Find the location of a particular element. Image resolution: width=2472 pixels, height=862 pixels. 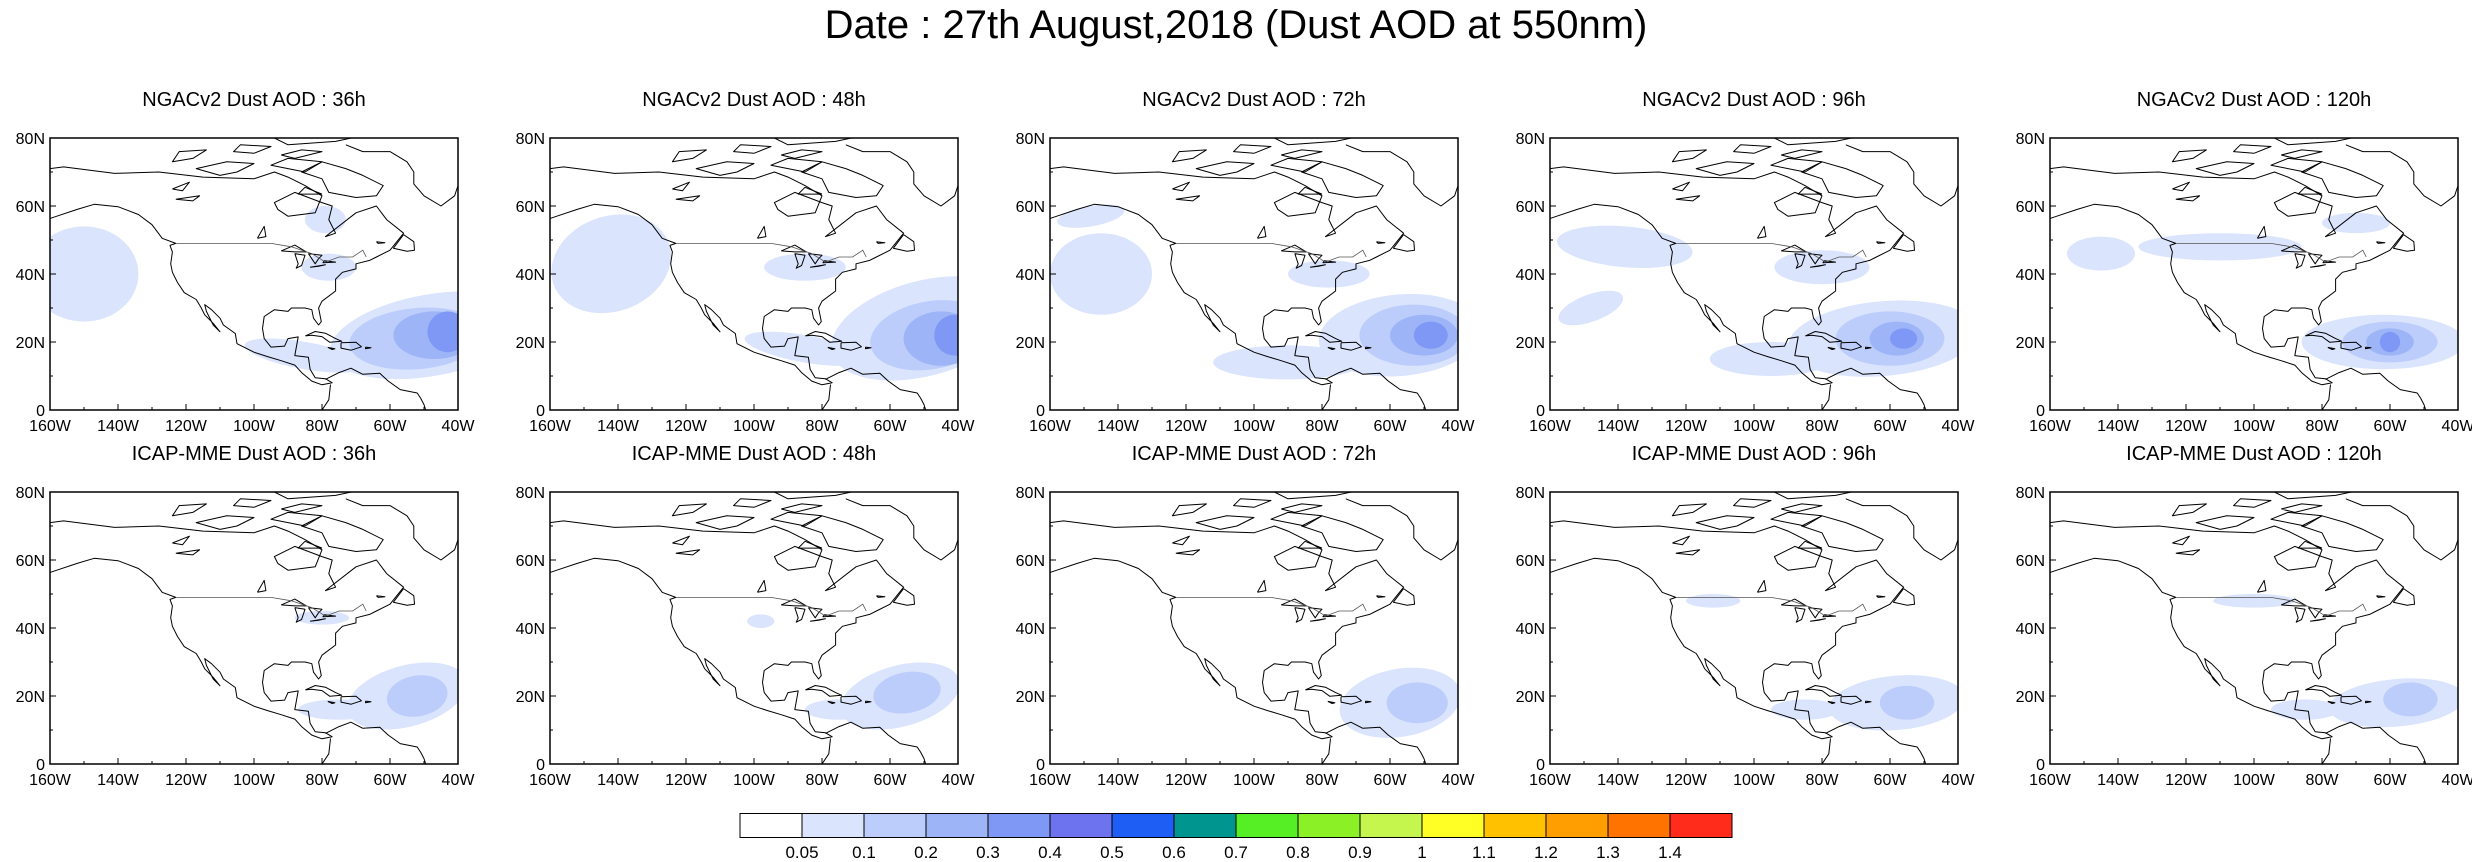

colorbar-label: 0.6 is located at coordinates (1174, 852).